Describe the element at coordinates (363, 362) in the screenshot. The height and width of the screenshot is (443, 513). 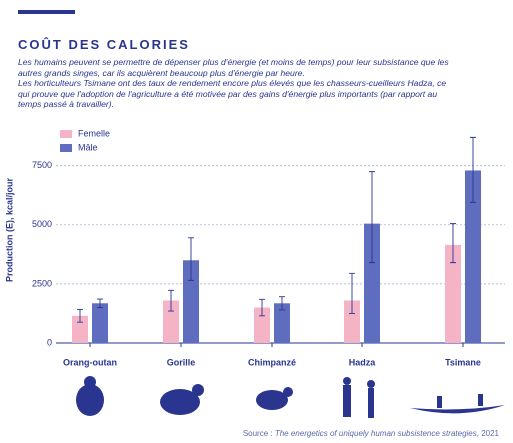
I see `x-tick-label: Hadza` at that location.